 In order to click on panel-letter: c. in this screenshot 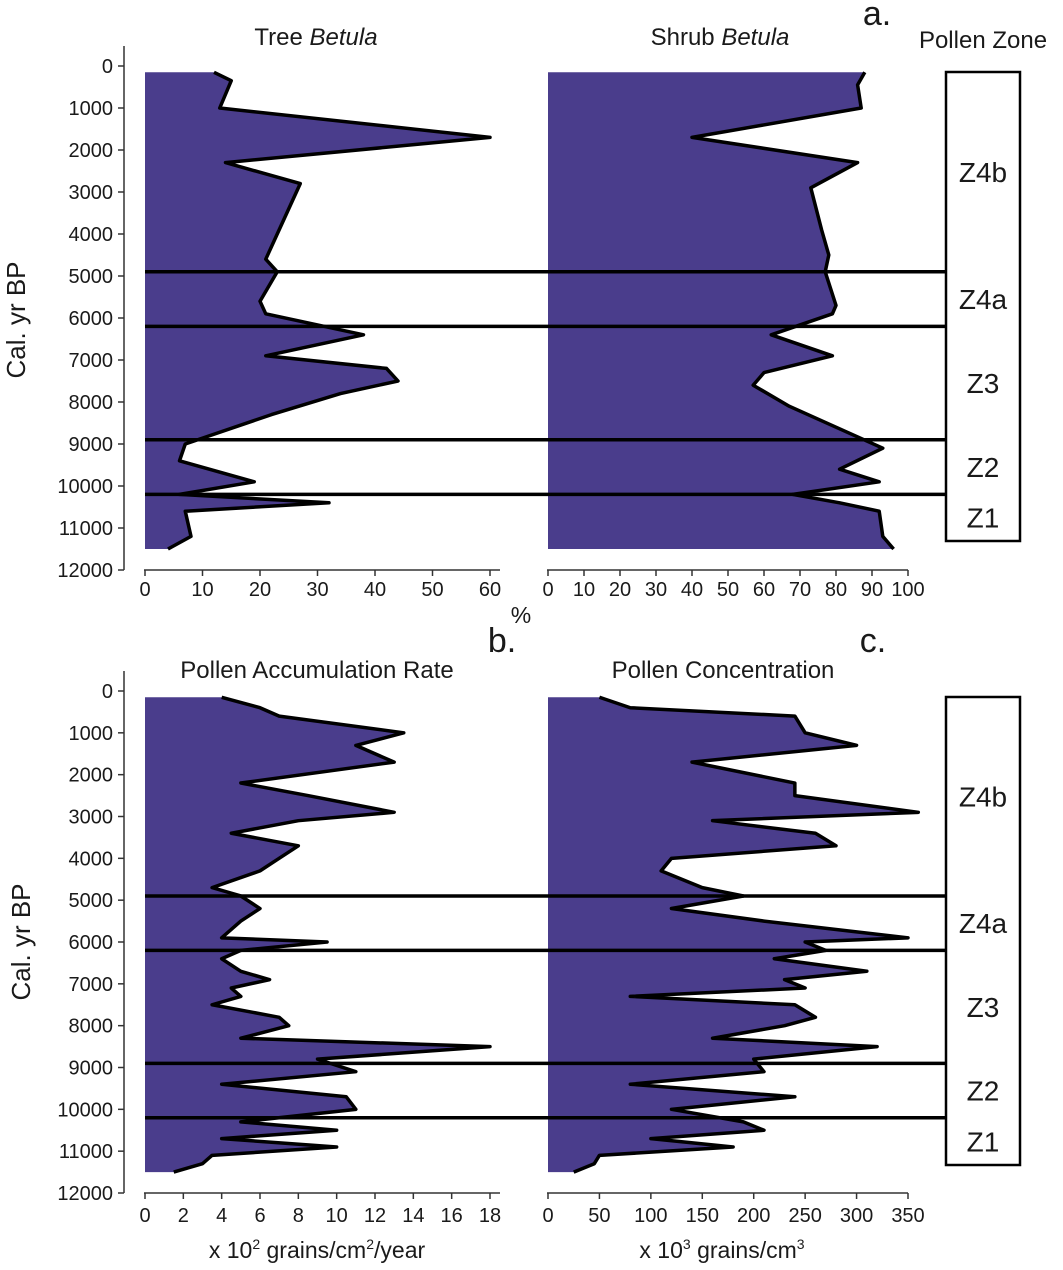, I will do `click(873, 641)`.